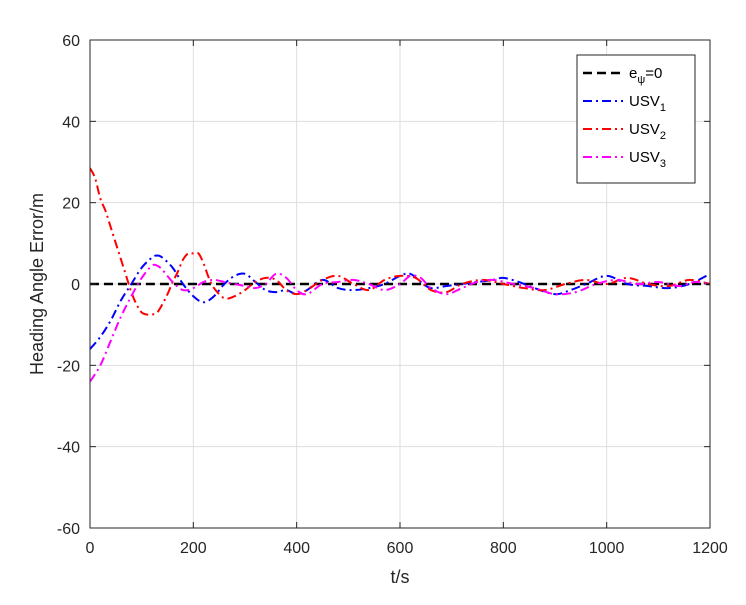  What do you see at coordinates (71, 41) in the screenshot?
I see `y-tick-label: 60` at bounding box center [71, 41].